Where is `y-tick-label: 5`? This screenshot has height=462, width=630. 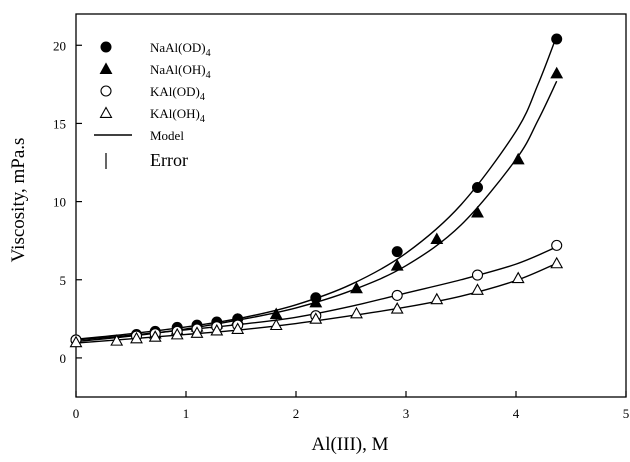
y-tick-label: 5 is located at coordinates (63, 280).